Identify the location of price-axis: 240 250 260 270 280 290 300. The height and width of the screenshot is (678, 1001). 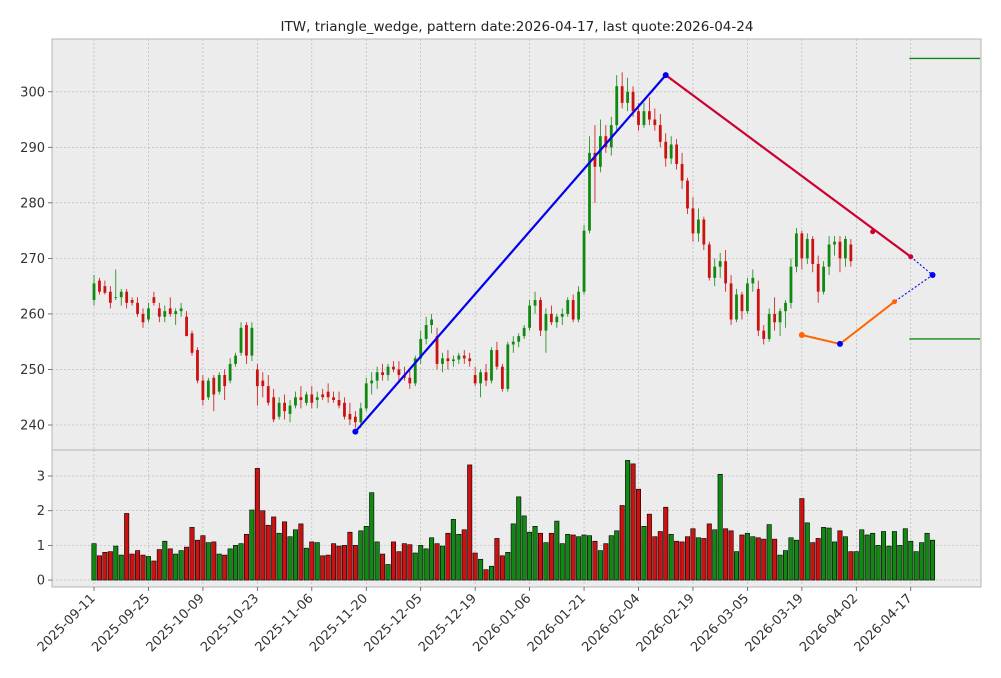
(36, 259).